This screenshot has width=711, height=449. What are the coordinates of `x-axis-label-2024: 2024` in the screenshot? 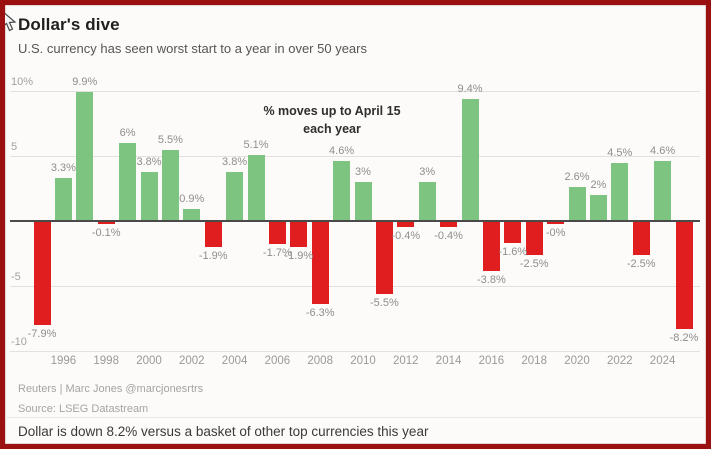 It's located at (662, 361).